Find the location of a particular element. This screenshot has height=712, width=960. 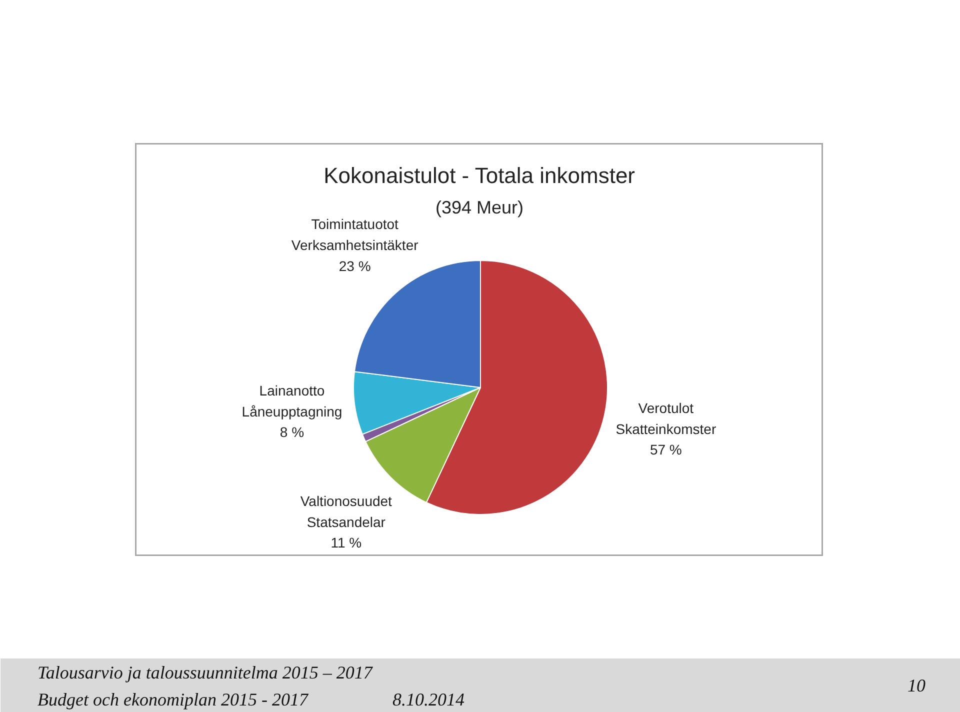

data-label: 11 % is located at coordinates (346, 542).